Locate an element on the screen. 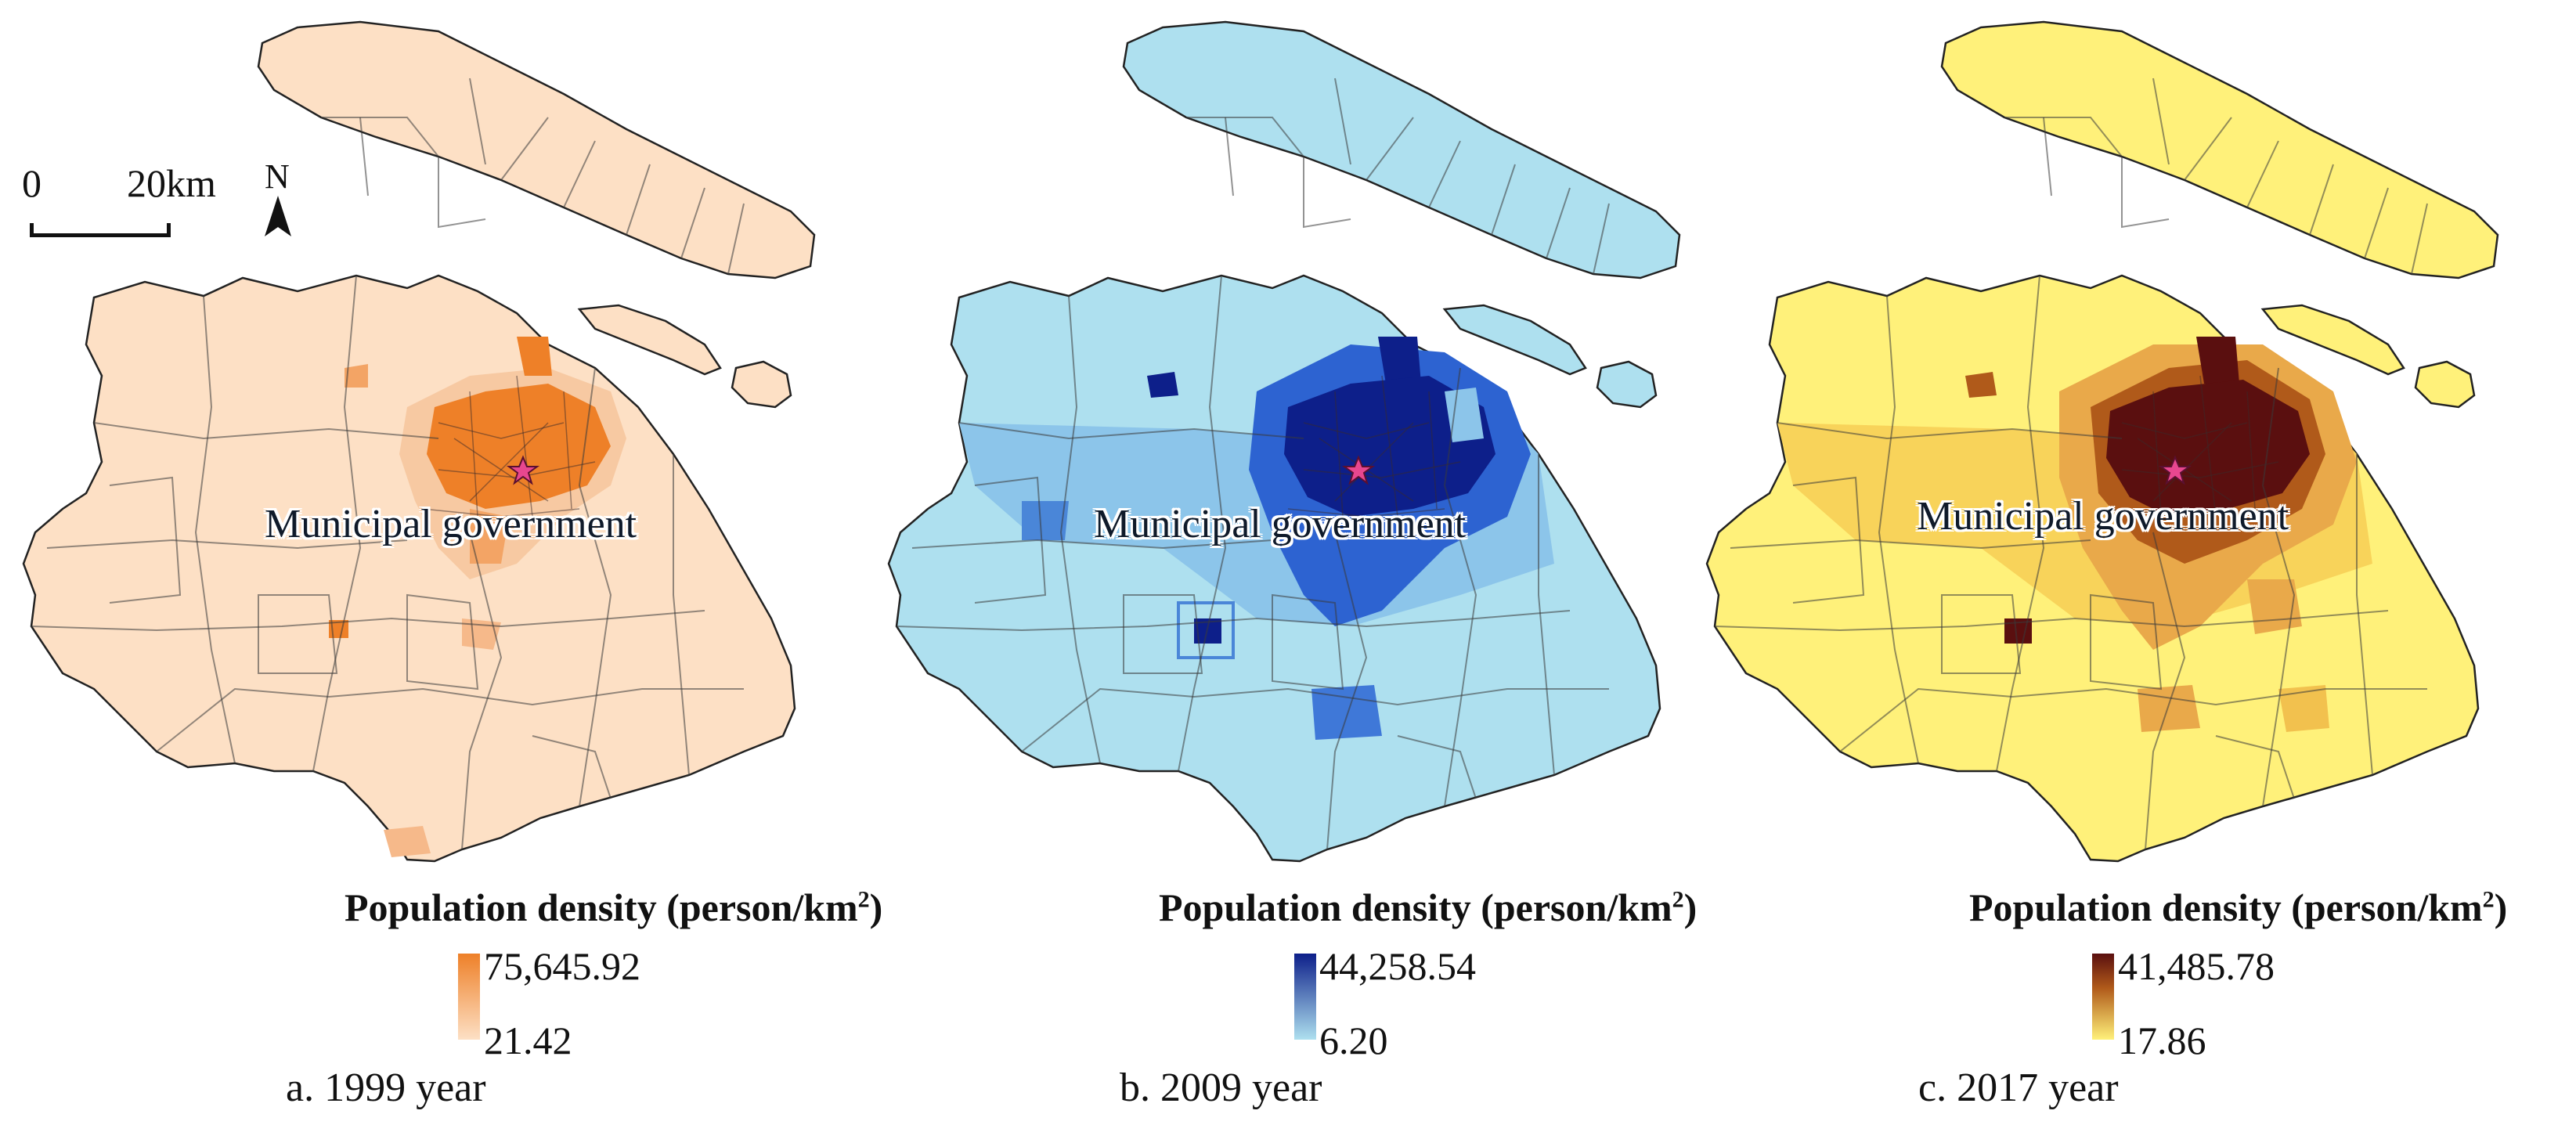 The width and height of the screenshot is (2576, 1125). scale-bar-line is located at coordinates (100, 230).